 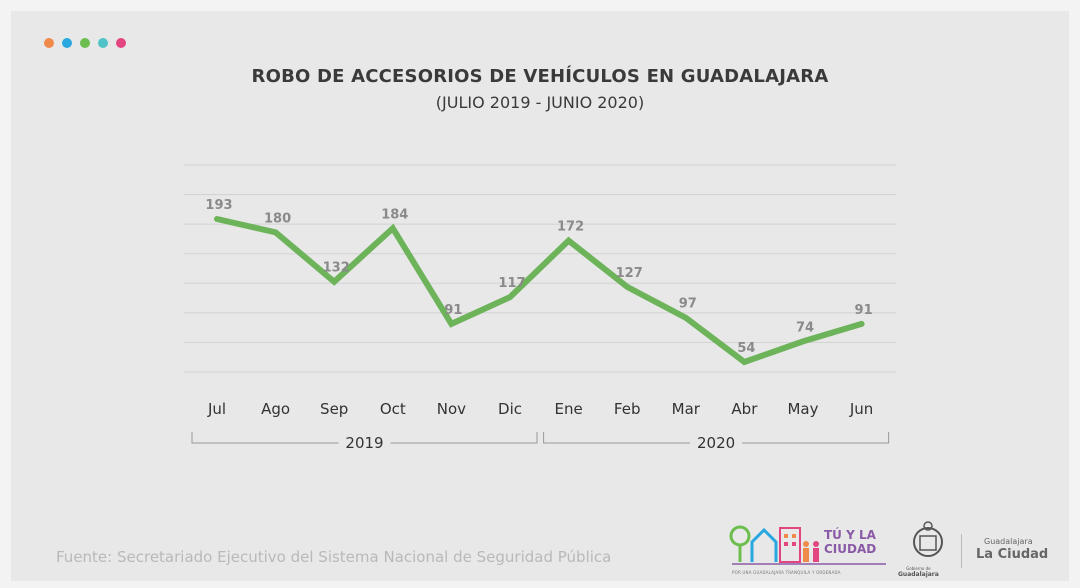 I want to click on chart-subtitle: (JULIO 2019 - JUNIO 2020), so click(x=540, y=102).